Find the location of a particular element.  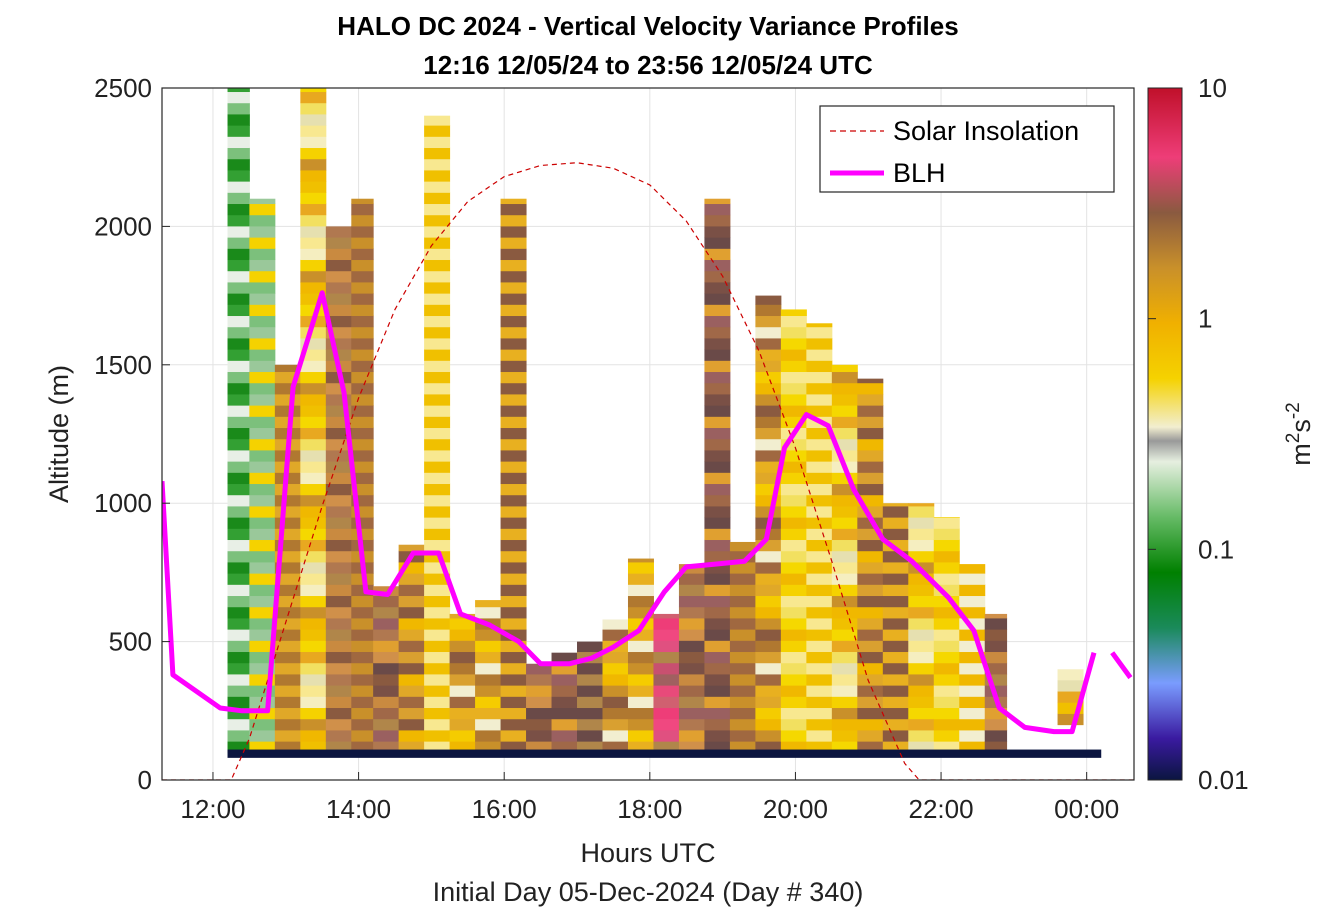

colorbar-tick-label: 0.01 is located at coordinates (1223, 780).